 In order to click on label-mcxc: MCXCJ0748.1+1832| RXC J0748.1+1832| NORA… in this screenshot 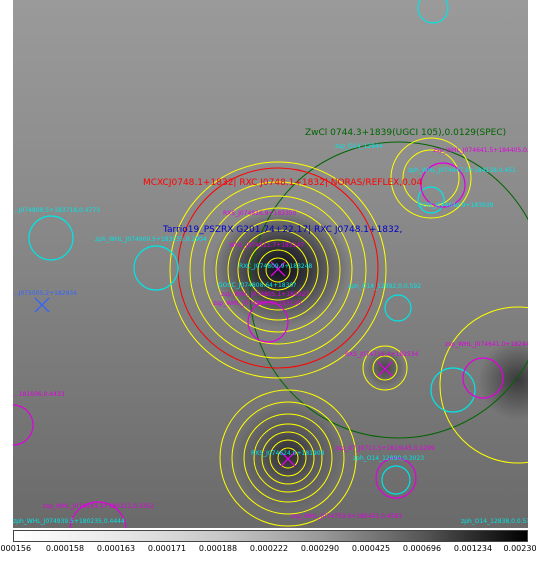, I will do `click(282, 183)`.